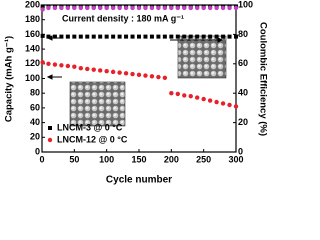 The image size is (320, 240). I want to click on y2-axis-title: Coulombic Efficiency (%), so click(262, 79).